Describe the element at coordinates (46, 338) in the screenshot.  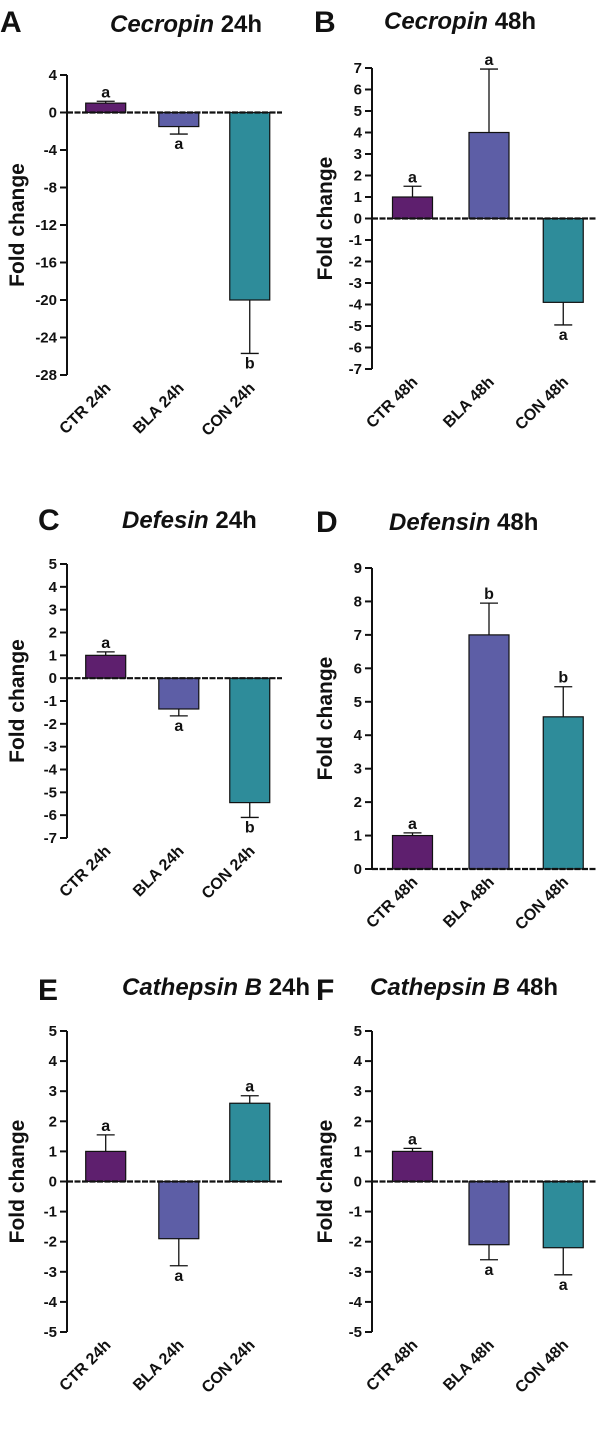
I see `y-tick-label-a: -24` at that location.